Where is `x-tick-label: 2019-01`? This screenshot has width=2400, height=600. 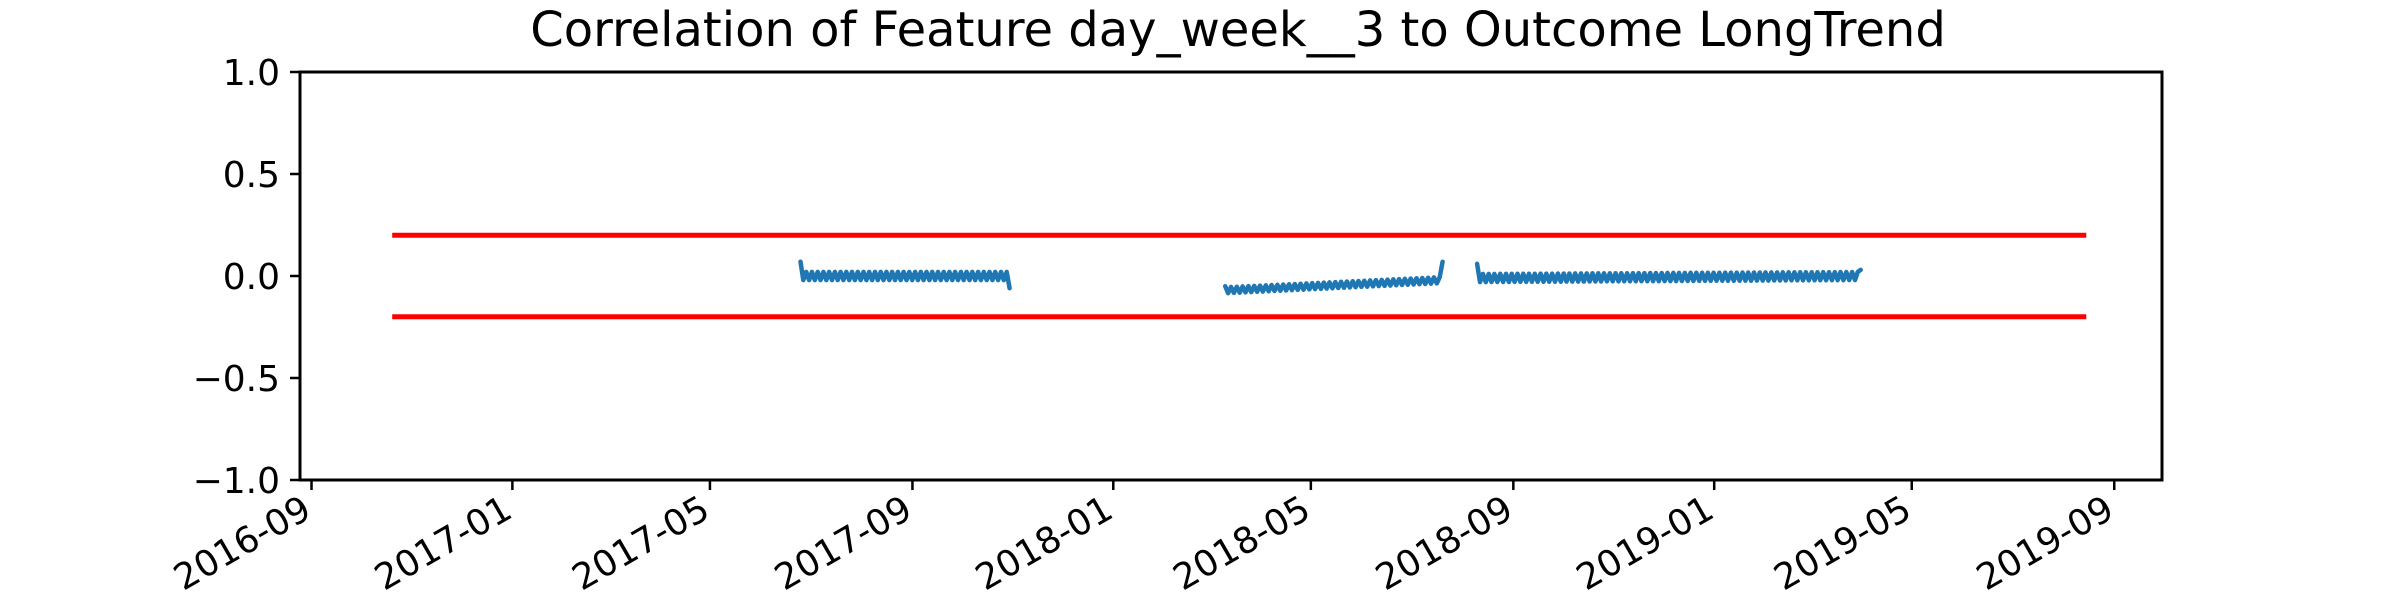
x-tick-label: 2019-01 is located at coordinates (1645, 543).